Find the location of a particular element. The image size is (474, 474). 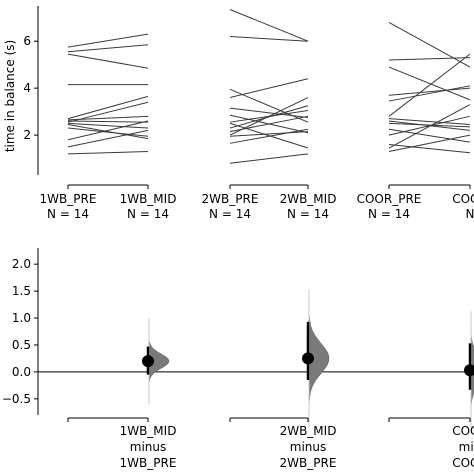

group-x-tick-label: 2WB_MID is located at coordinates (308, 199).